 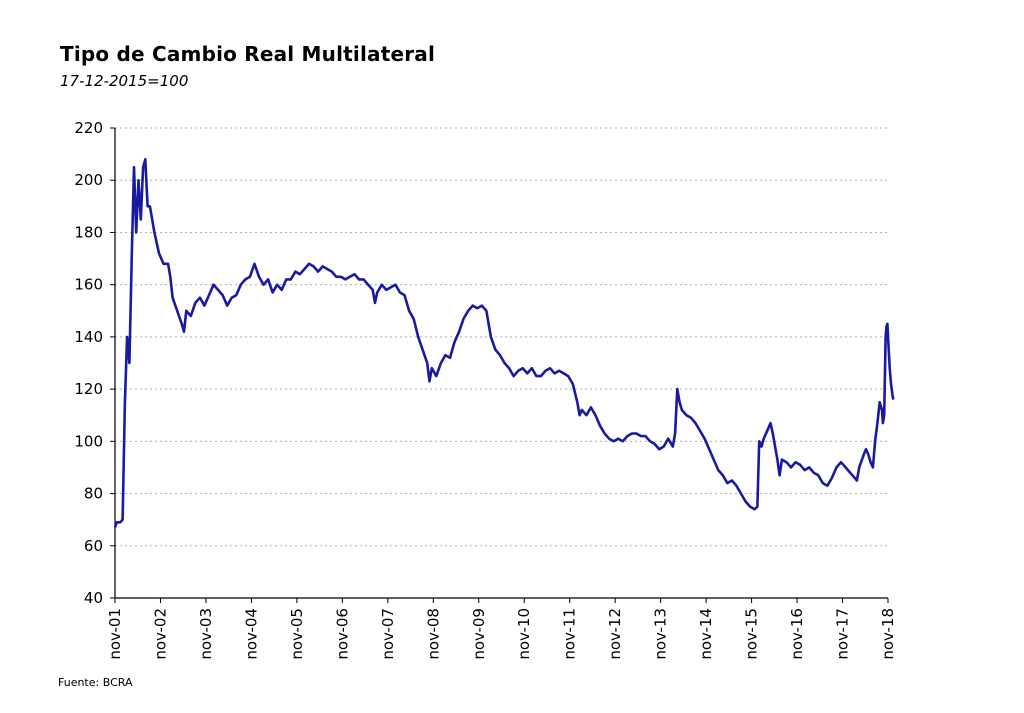 I want to click on y-axis-ticks: 40 60 80 100 120 140 160 180 200 220, so click(x=94, y=363).